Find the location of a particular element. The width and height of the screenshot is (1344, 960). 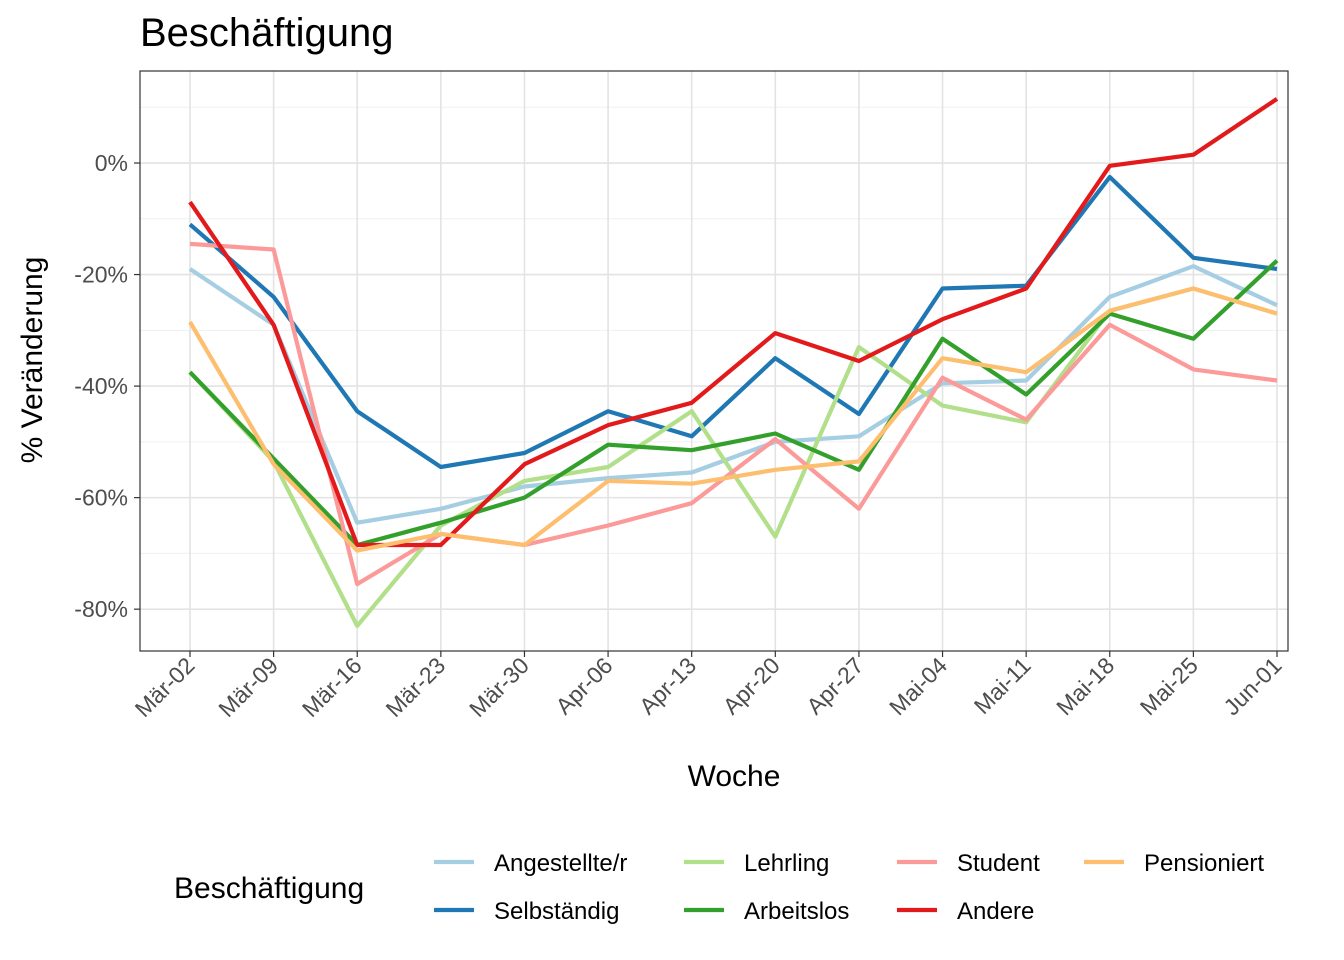

legend-label: Angestellte/r is located at coordinates (560, 863).